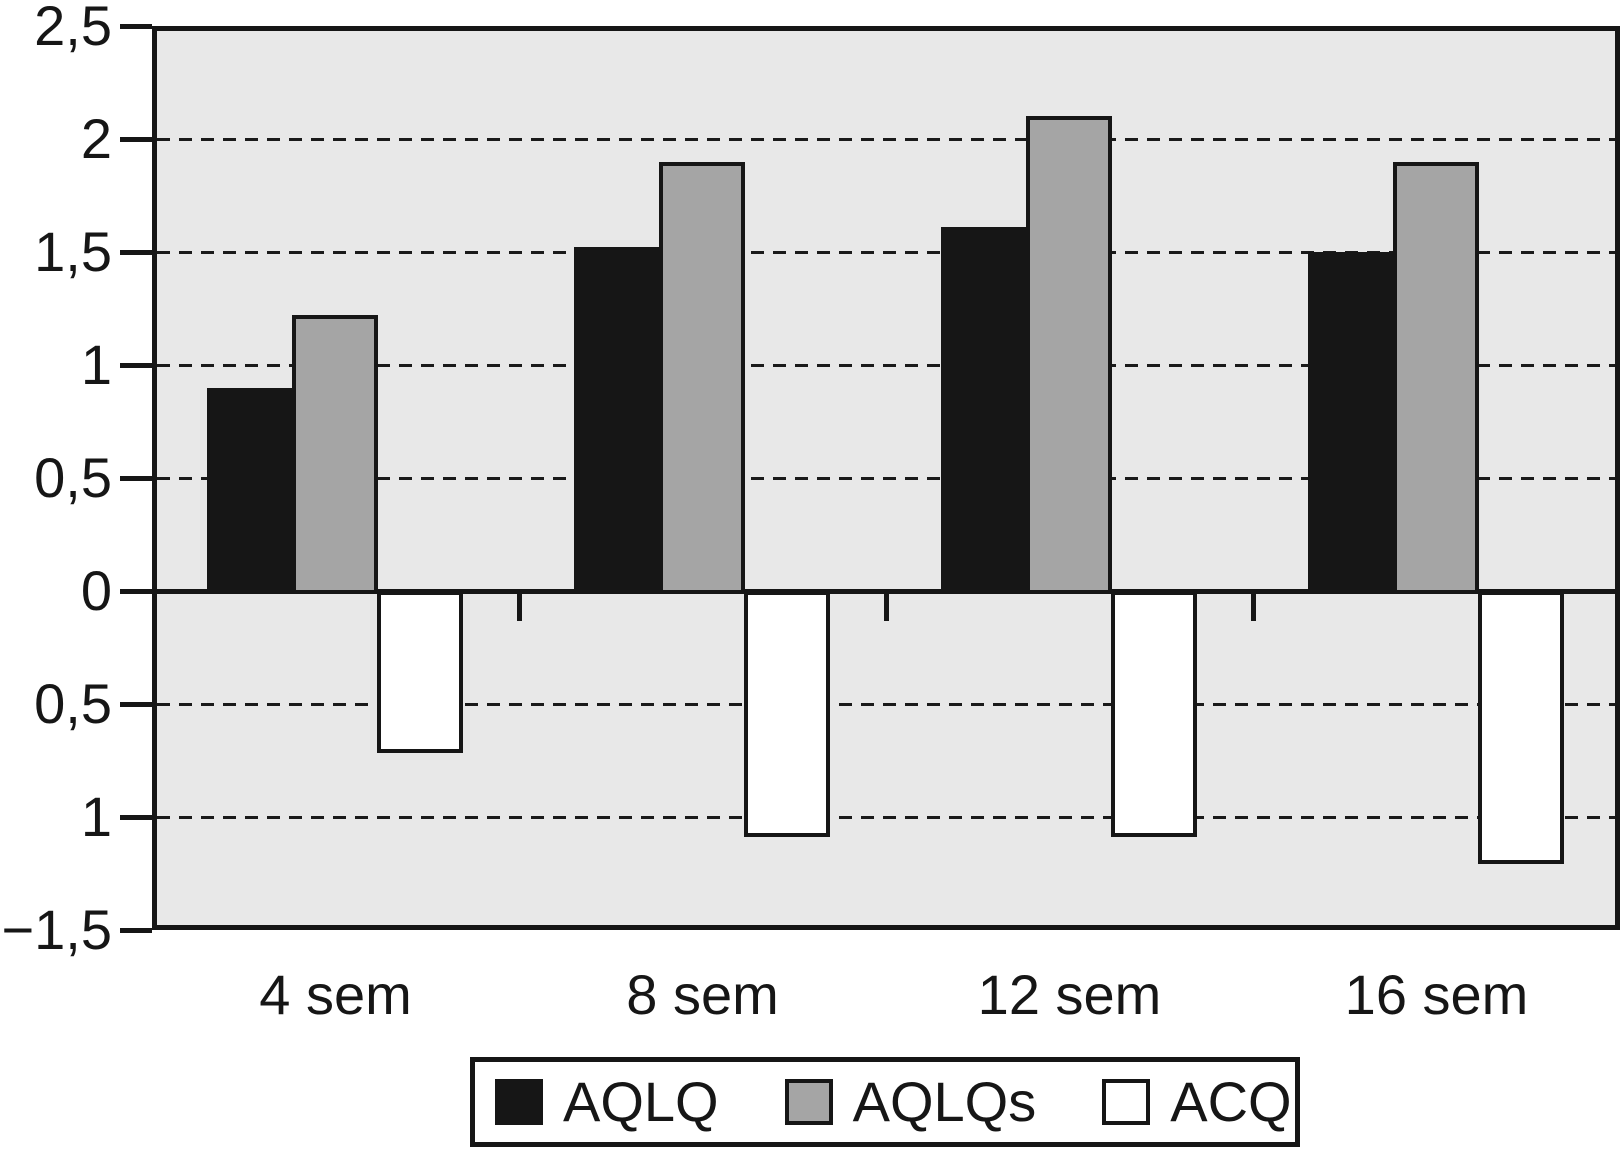 The width and height of the screenshot is (1624, 1150). What do you see at coordinates (984, 410) in the screenshot?
I see `bar-aqlq-12-sem` at bounding box center [984, 410].